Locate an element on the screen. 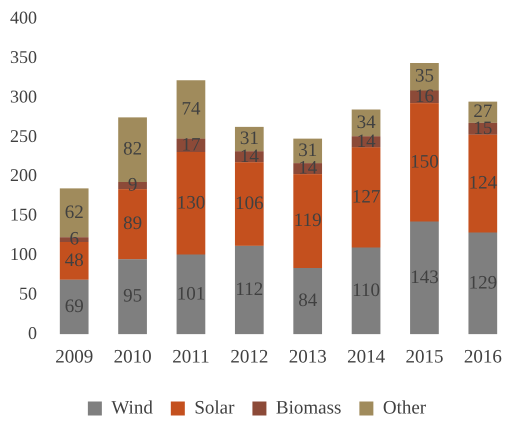 The width and height of the screenshot is (520, 432). data-label: 130 is located at coordinates (191, 203).